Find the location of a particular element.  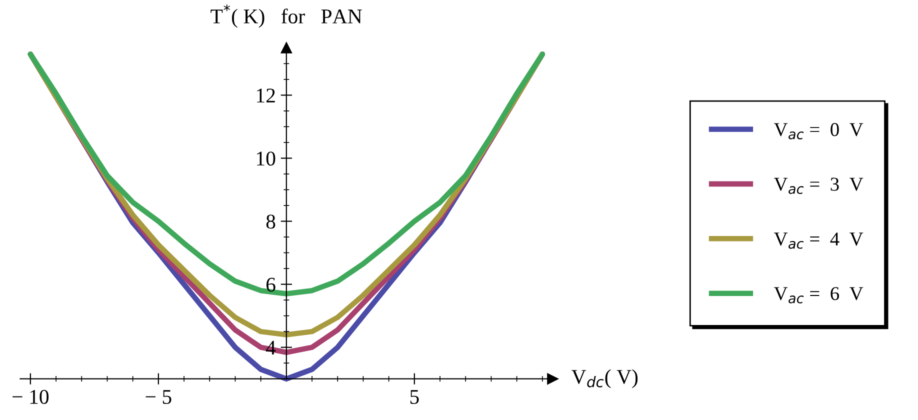

x-axis-title: V$_{dc}$( V) is located at coordinates (605, 378).